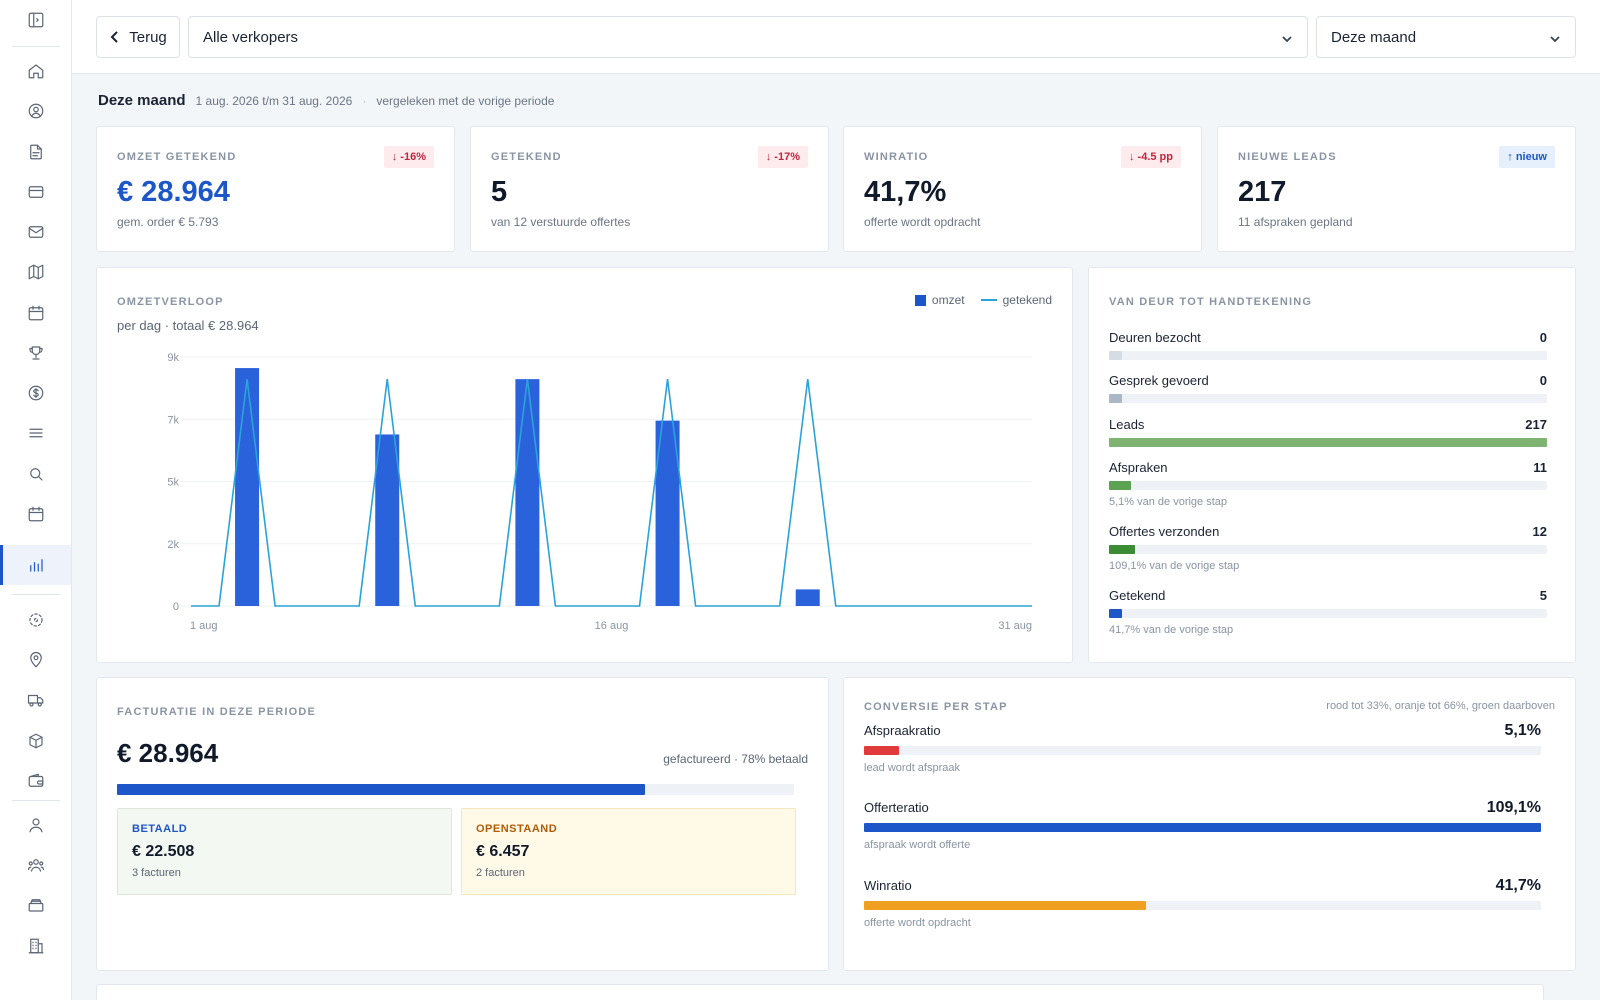  I want to click on wallet-icon, so click(36, 781).